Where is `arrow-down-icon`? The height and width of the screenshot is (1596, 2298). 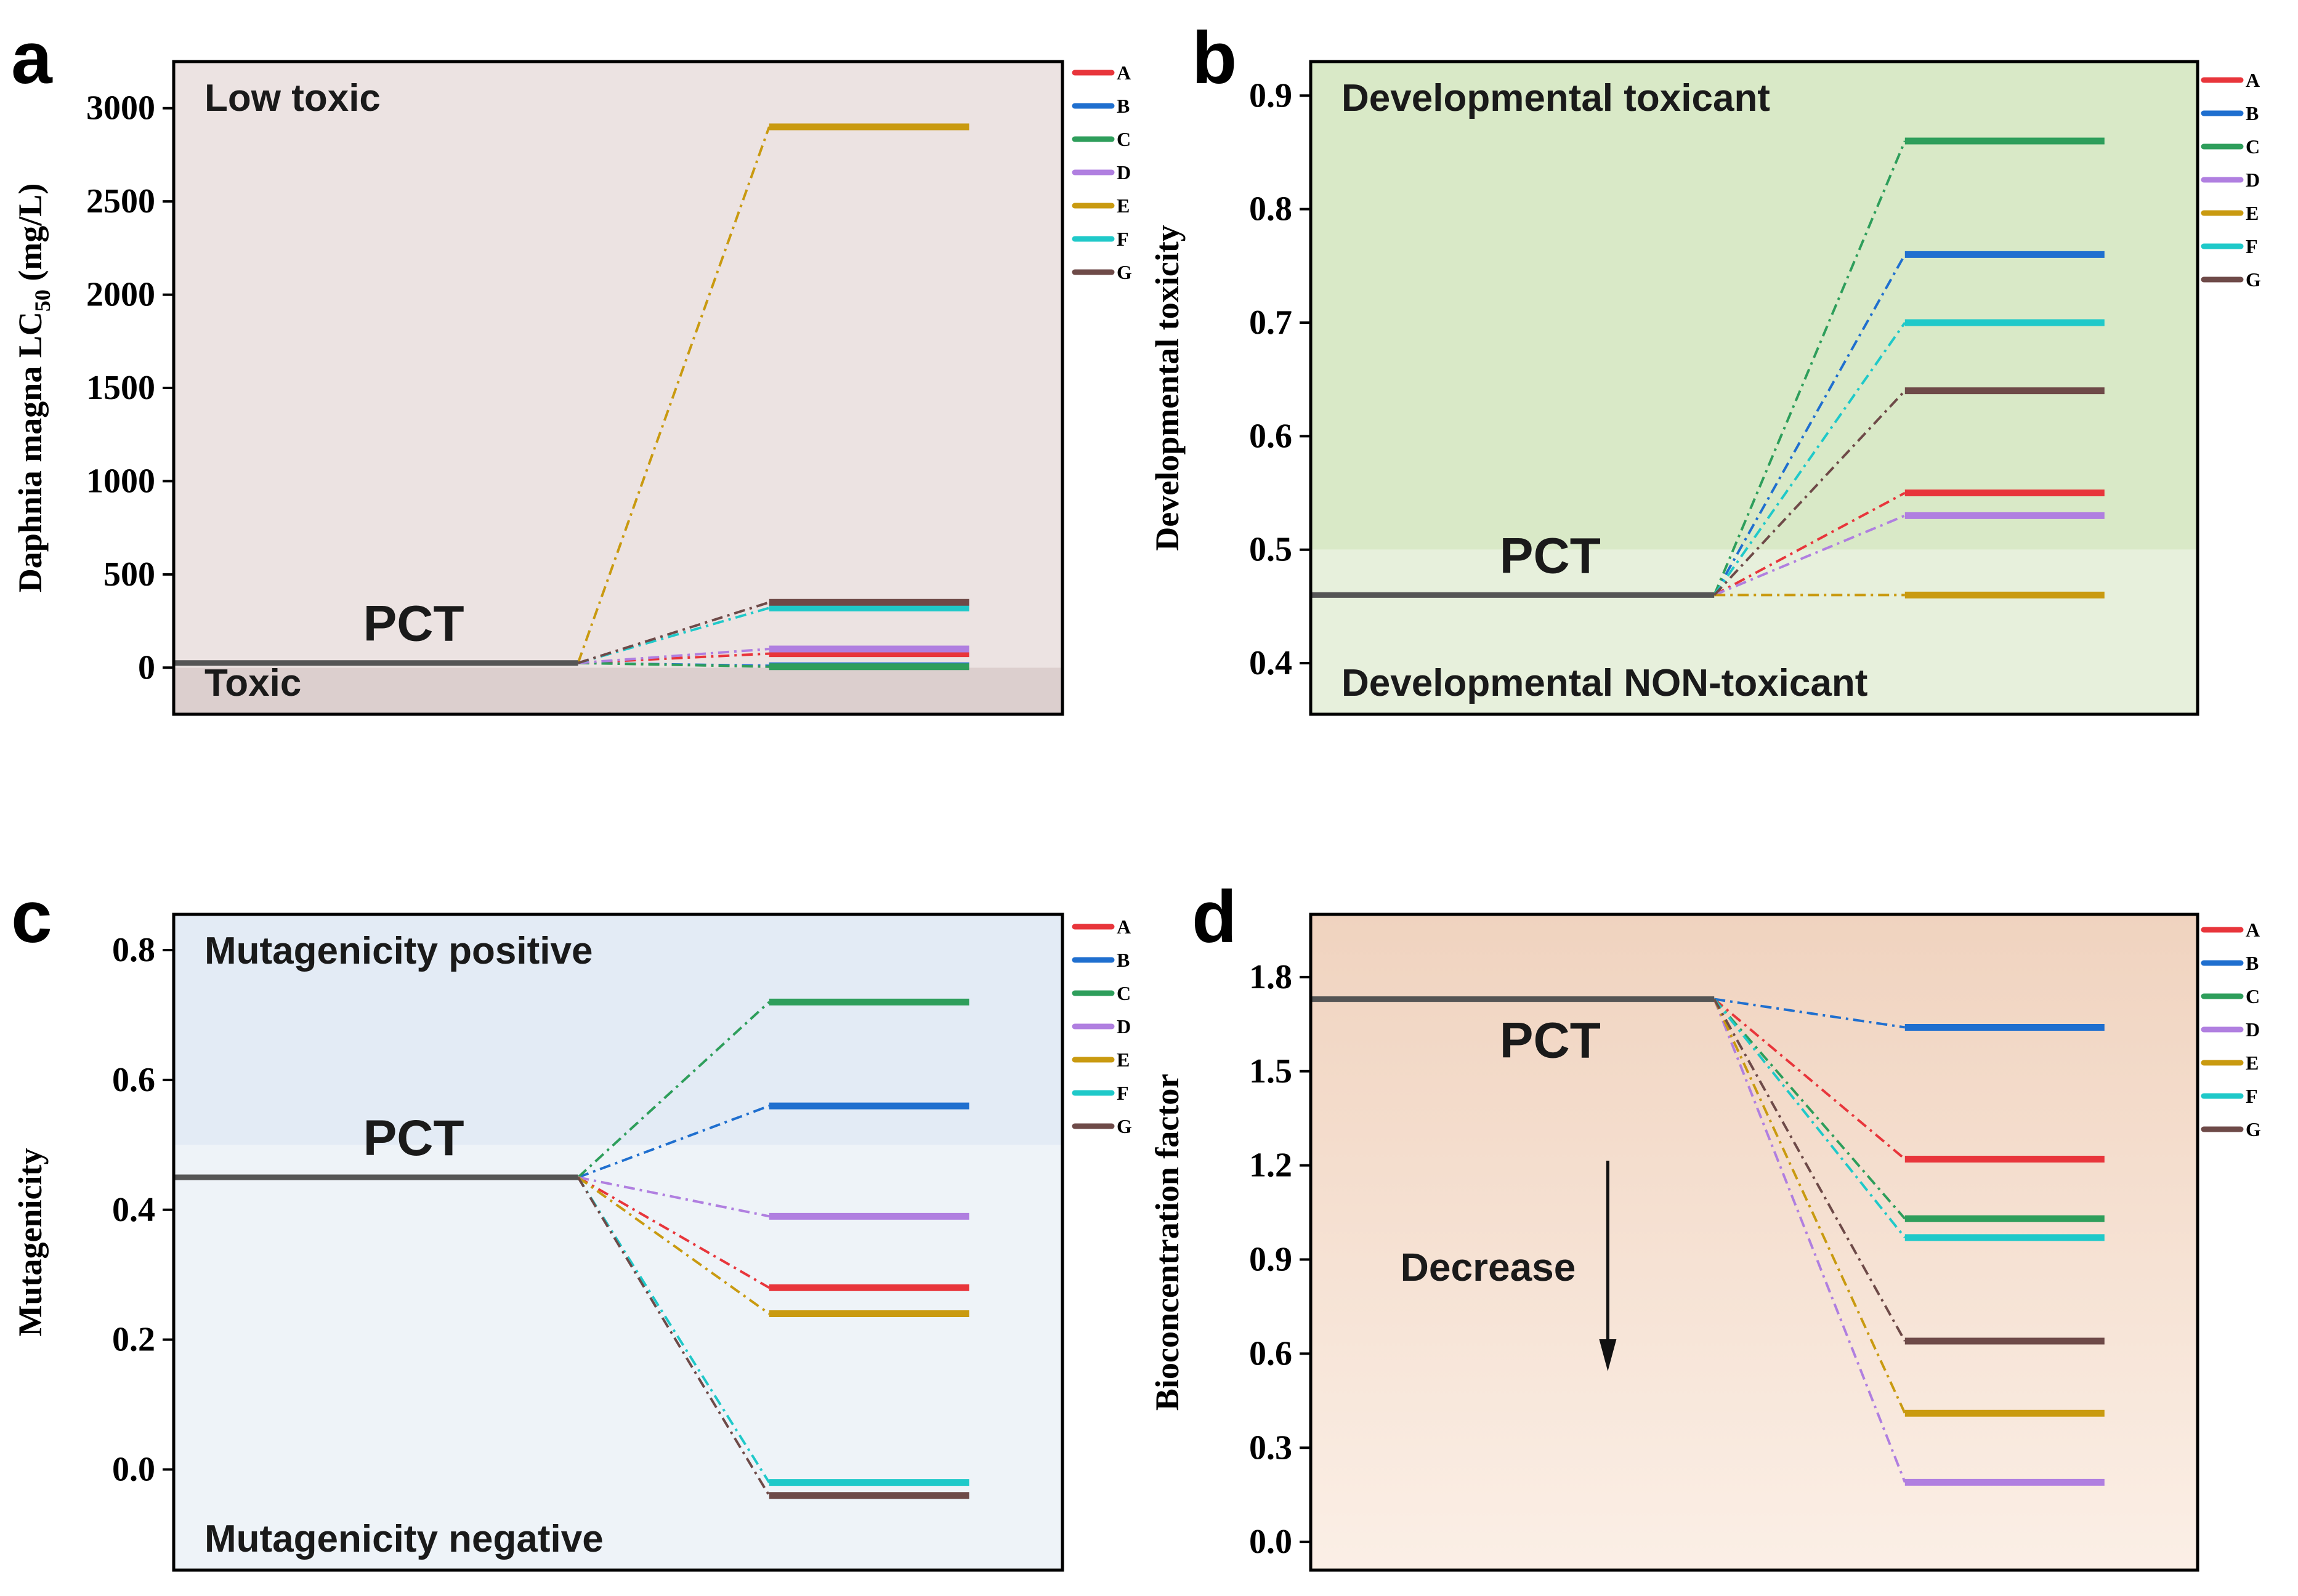 arrow-down-icon is located at coordinates (1608, 1355).